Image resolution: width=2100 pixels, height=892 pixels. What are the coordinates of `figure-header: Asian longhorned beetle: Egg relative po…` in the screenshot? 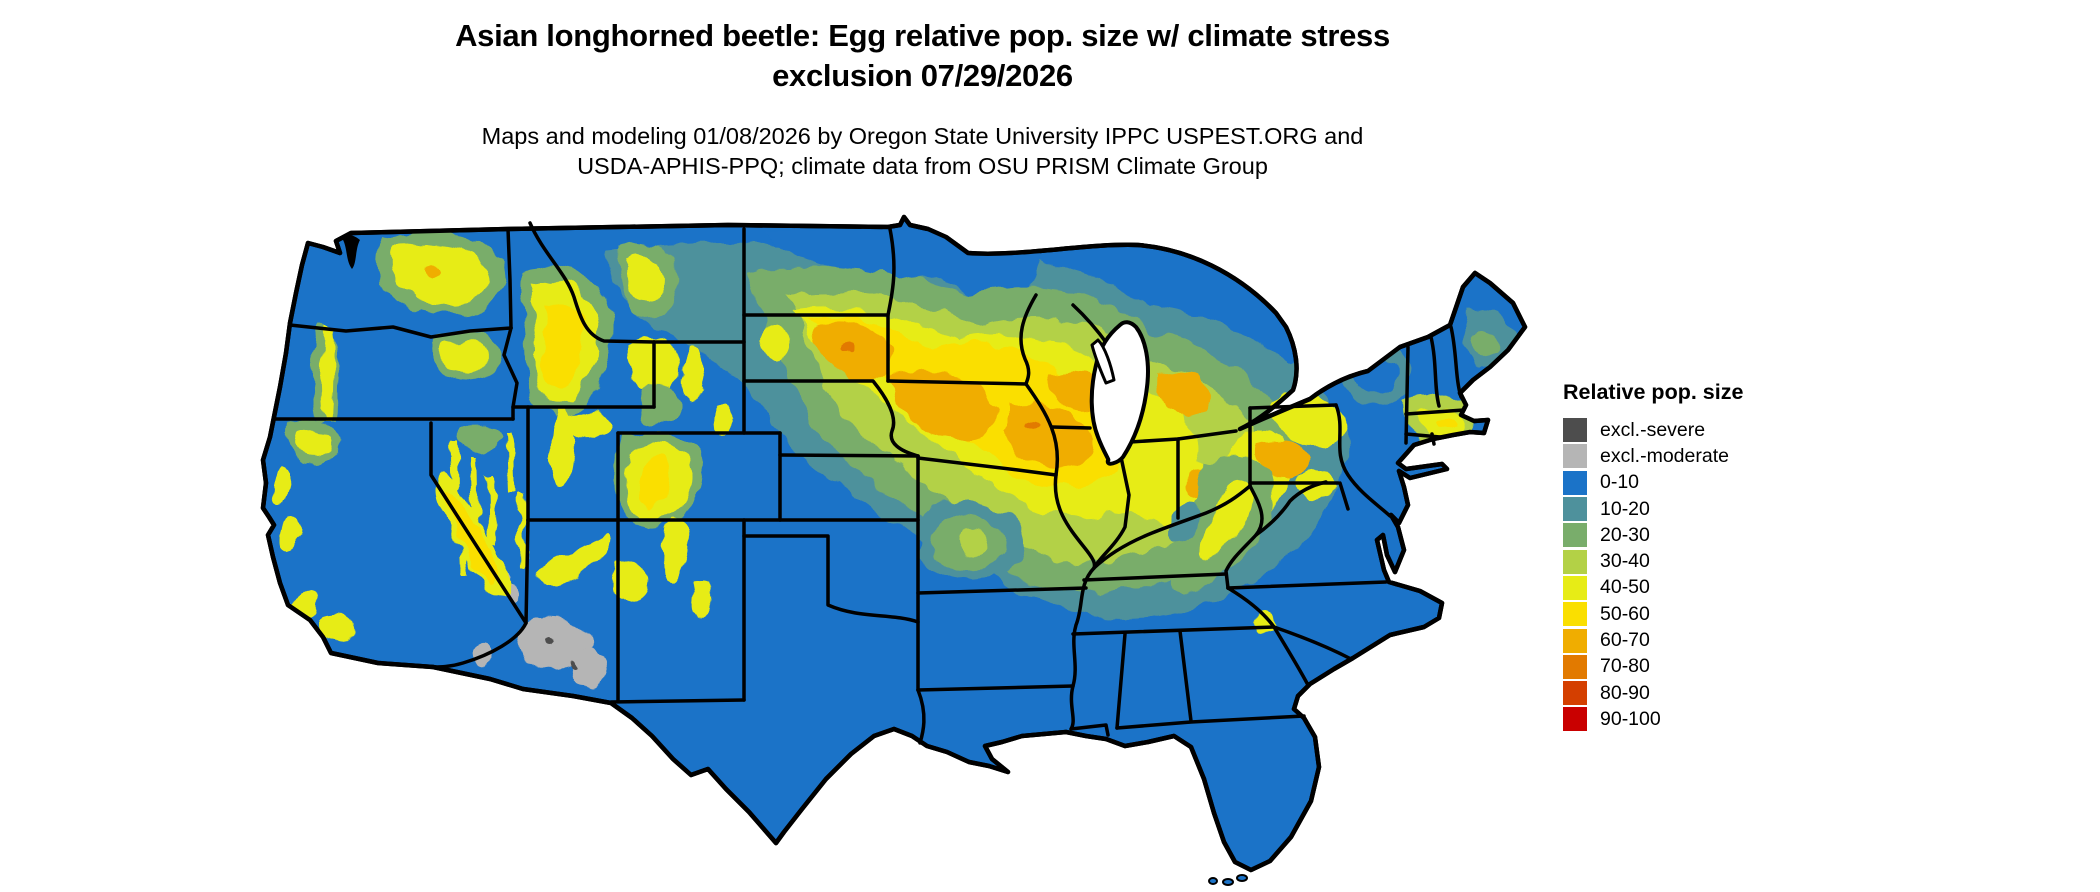 It's located at (922, 98).